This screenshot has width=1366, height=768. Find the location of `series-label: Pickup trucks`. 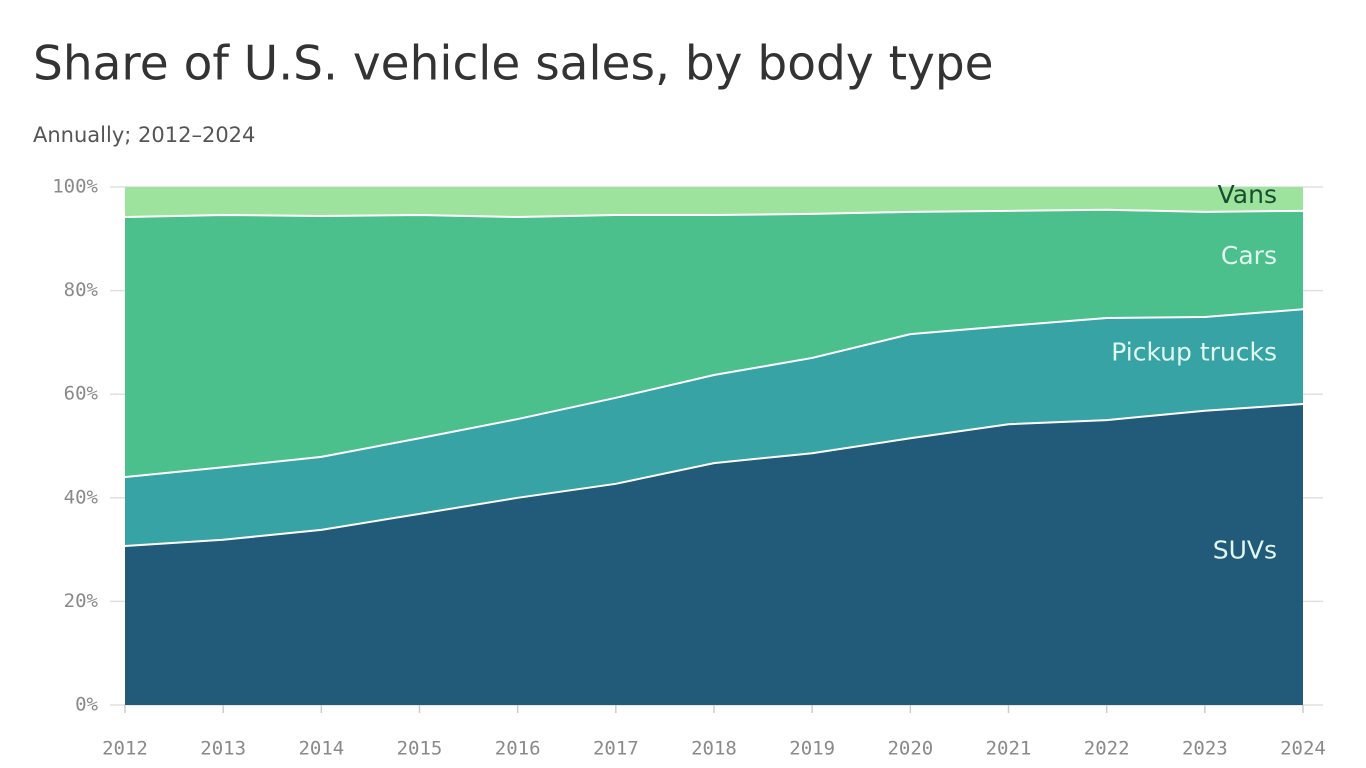

series-label: Pickup trucks is located at coordinates (1194, 352).